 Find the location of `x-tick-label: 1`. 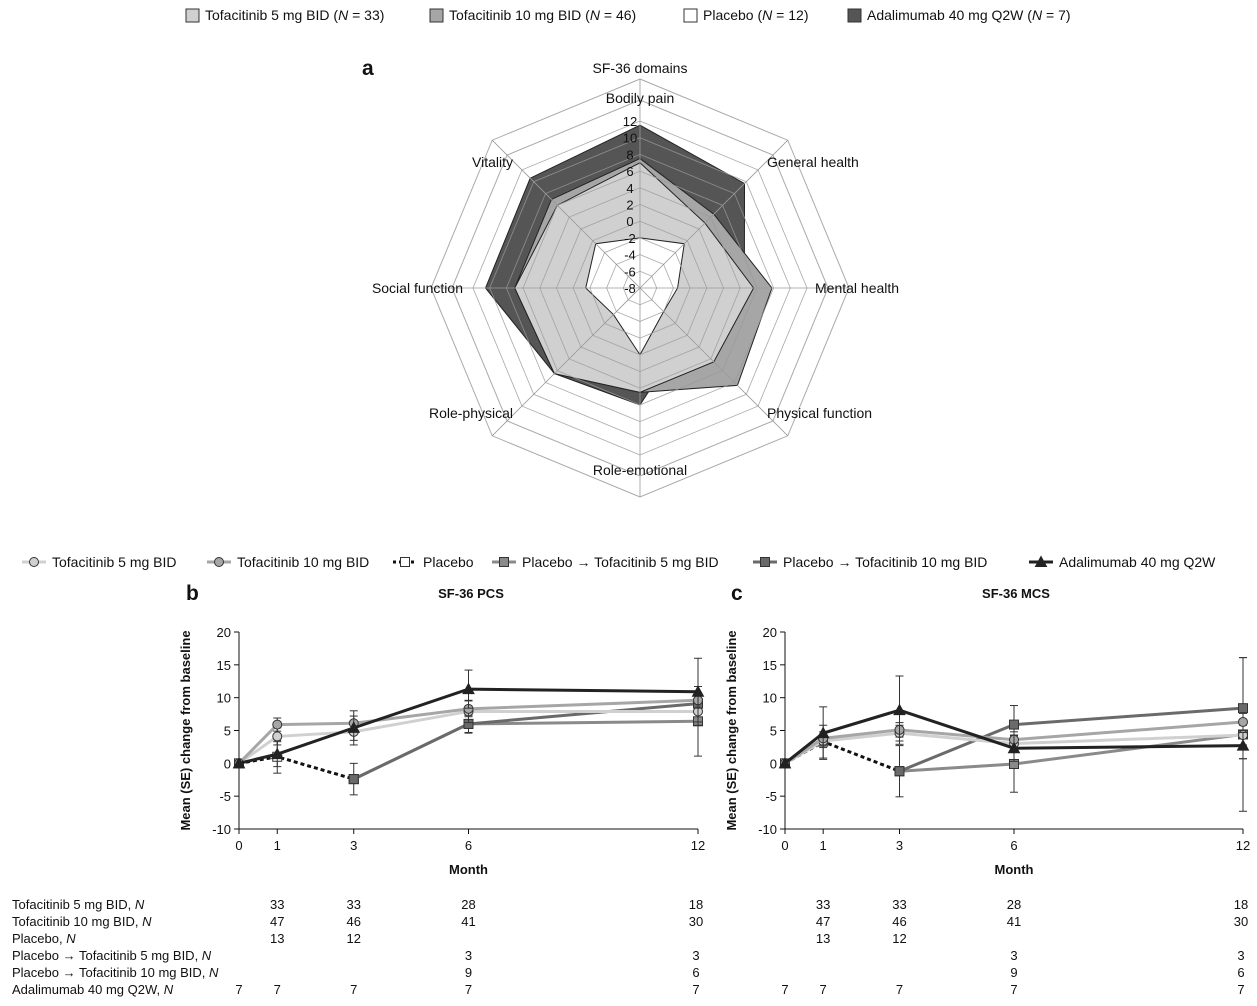

x-tick-label: 1 is located at coordinates (823, 845).